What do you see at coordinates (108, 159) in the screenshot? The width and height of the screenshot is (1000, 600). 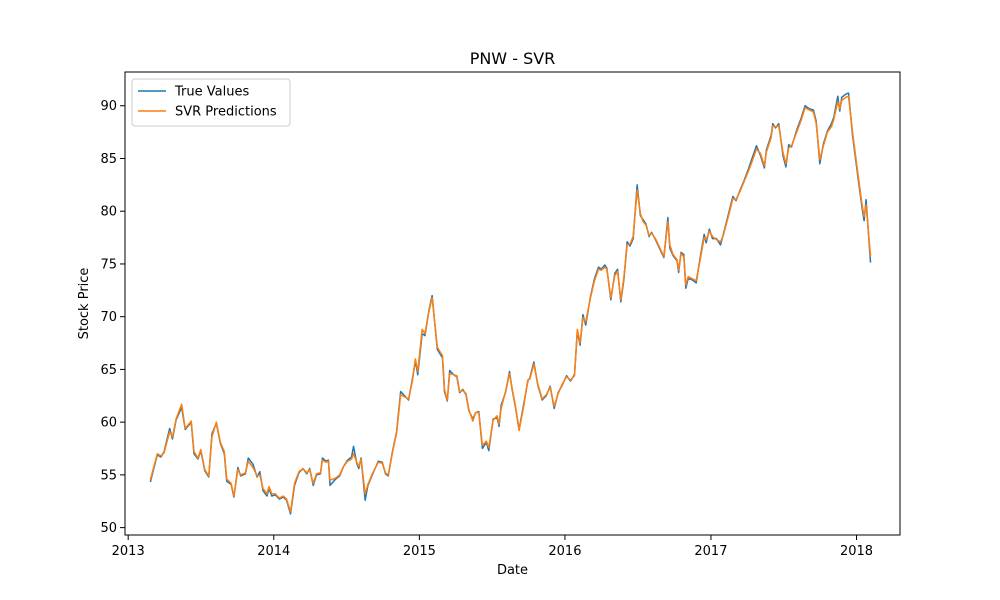 I see `y-tick-label: 85` at bounding box center [108, 159].